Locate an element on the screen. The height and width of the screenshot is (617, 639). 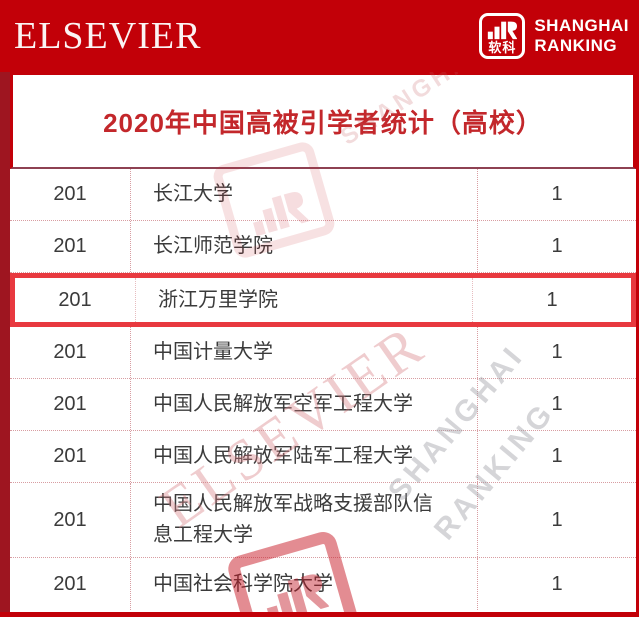
page-title: 2020年中国高被引学者统计（高校） is located at coordinates (323, 122).